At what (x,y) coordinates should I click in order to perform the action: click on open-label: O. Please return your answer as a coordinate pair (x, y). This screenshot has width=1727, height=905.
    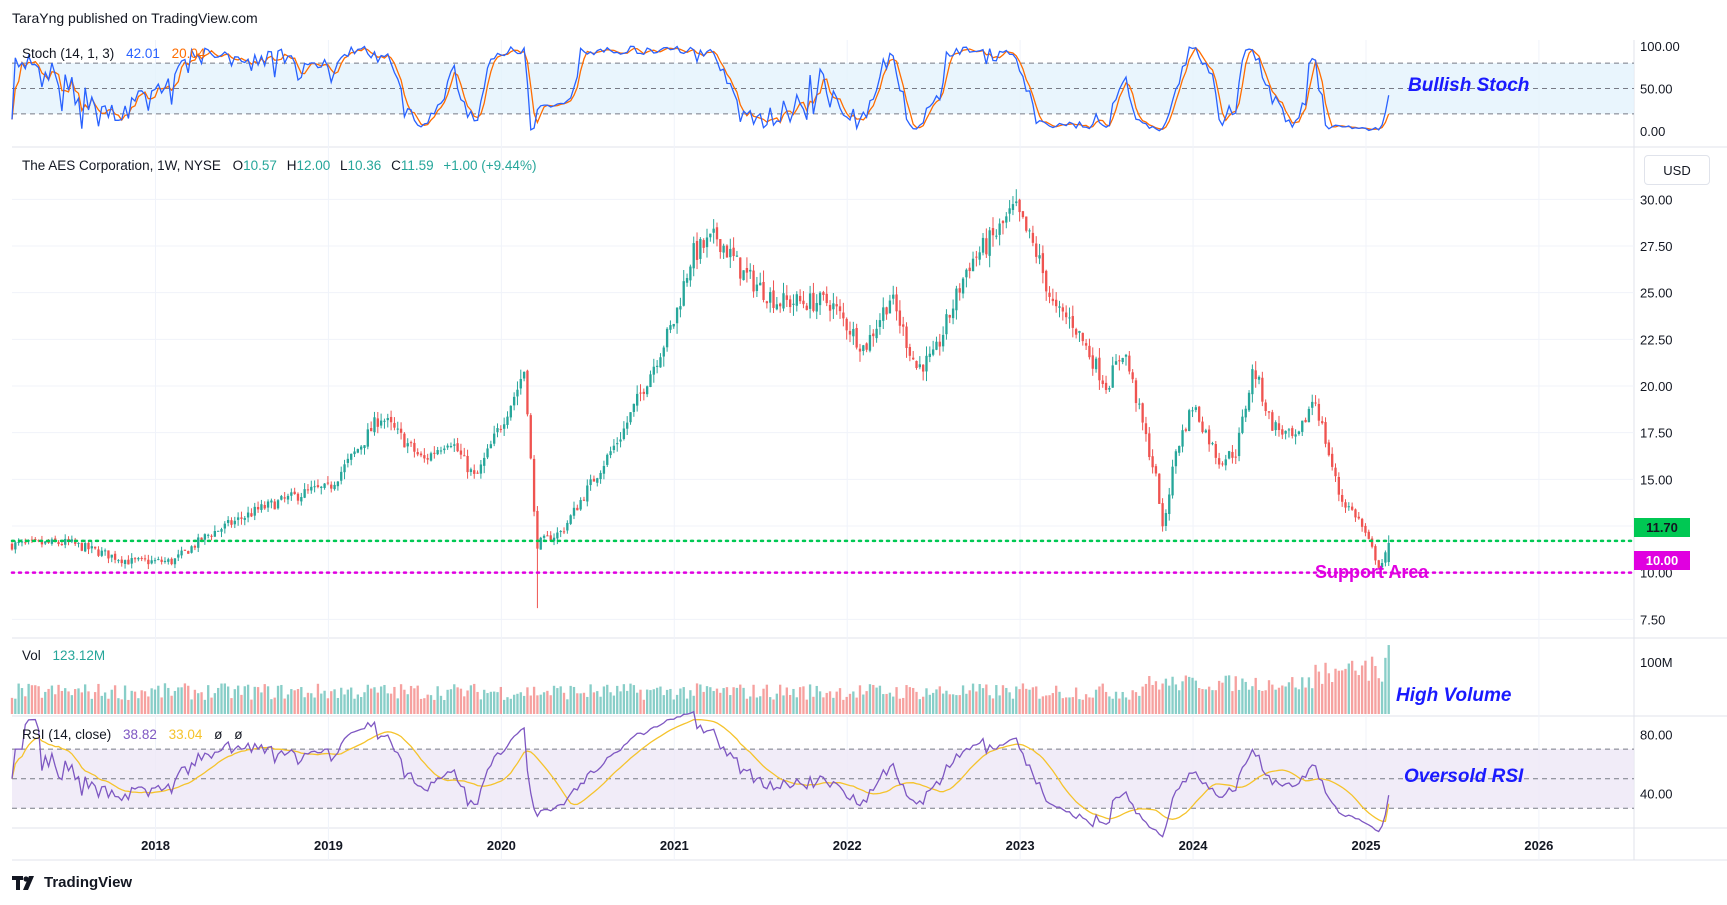
    Looking at the image, I should click on (238, 165).